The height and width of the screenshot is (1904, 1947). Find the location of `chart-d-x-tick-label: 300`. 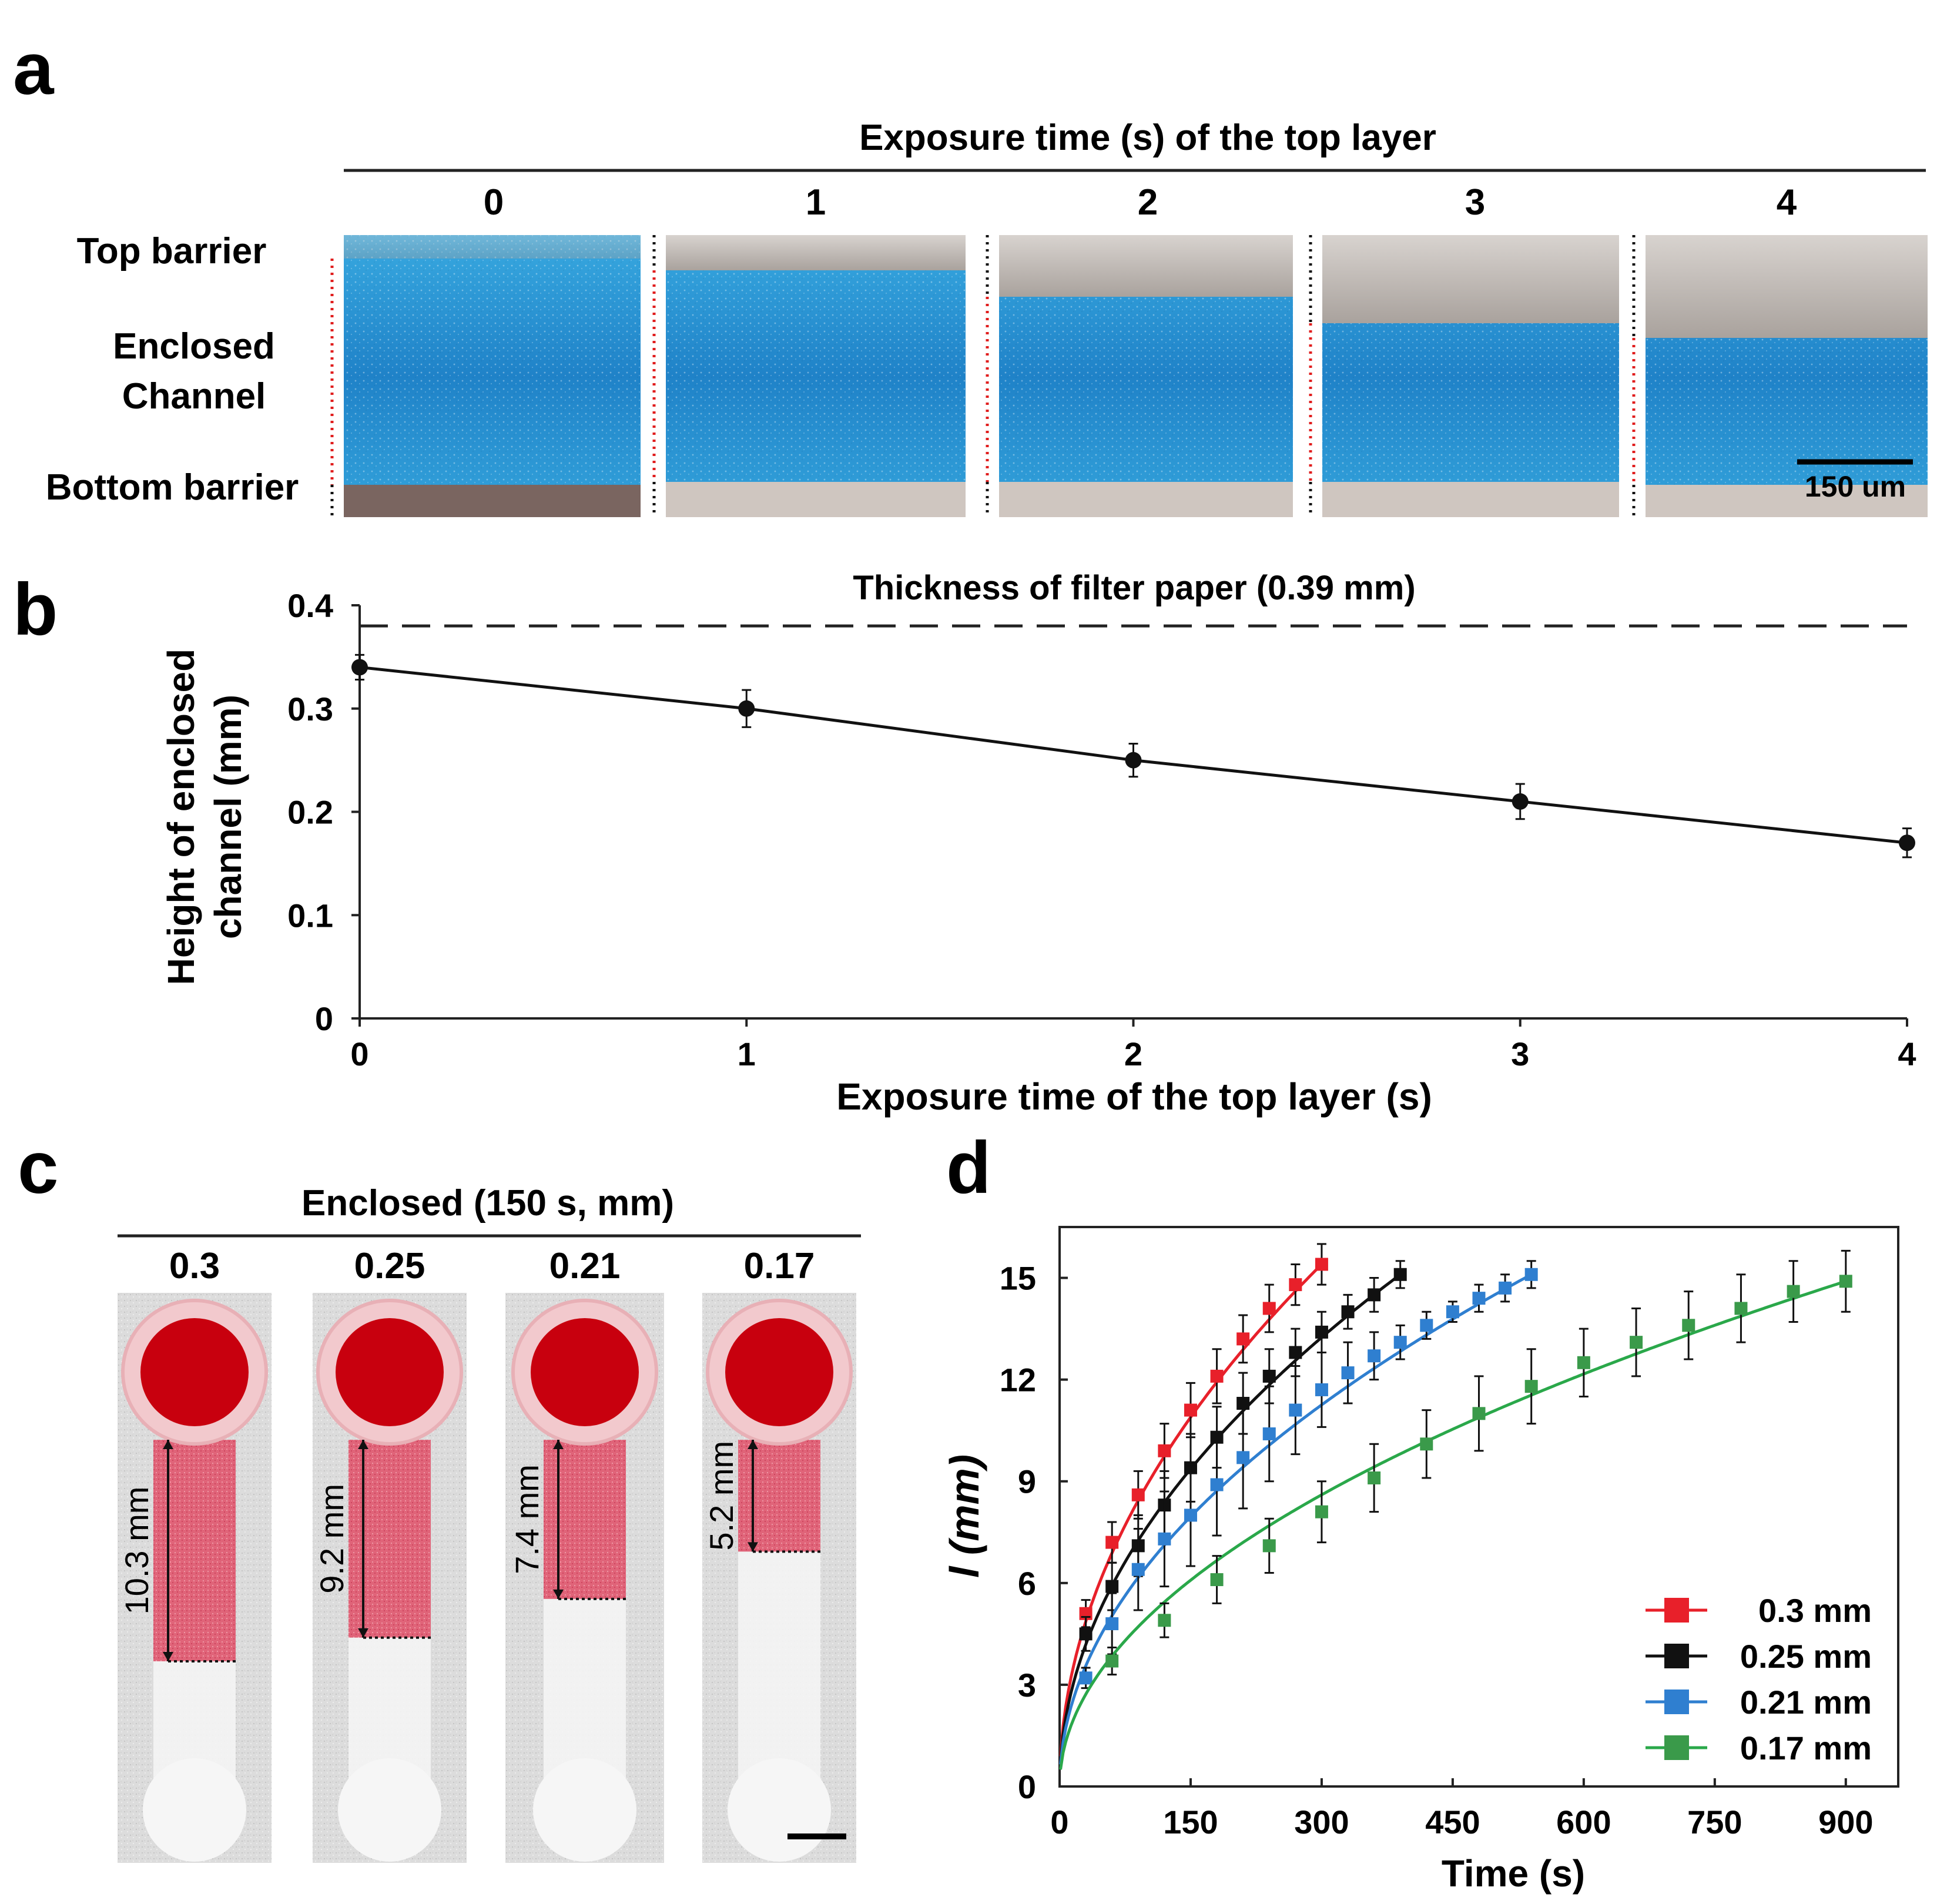

chart-d-x-tick-label: 300 is located at coordinates (1321, 1823).